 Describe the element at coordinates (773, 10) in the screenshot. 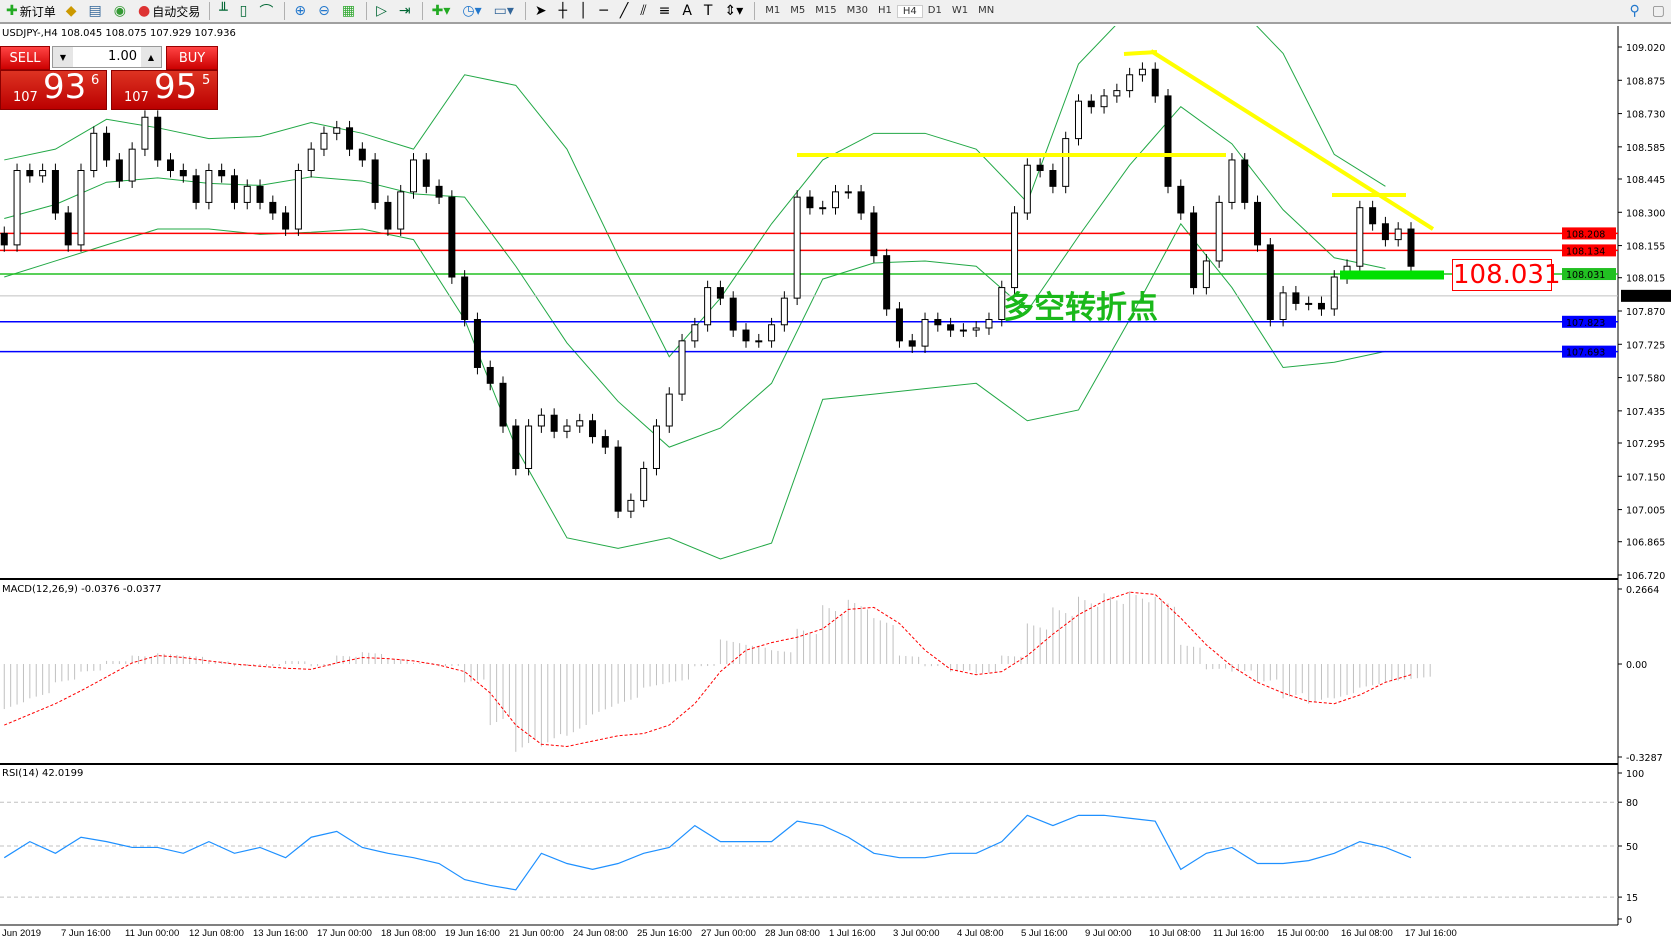

I see `timeframe-m1: M1` at that location.